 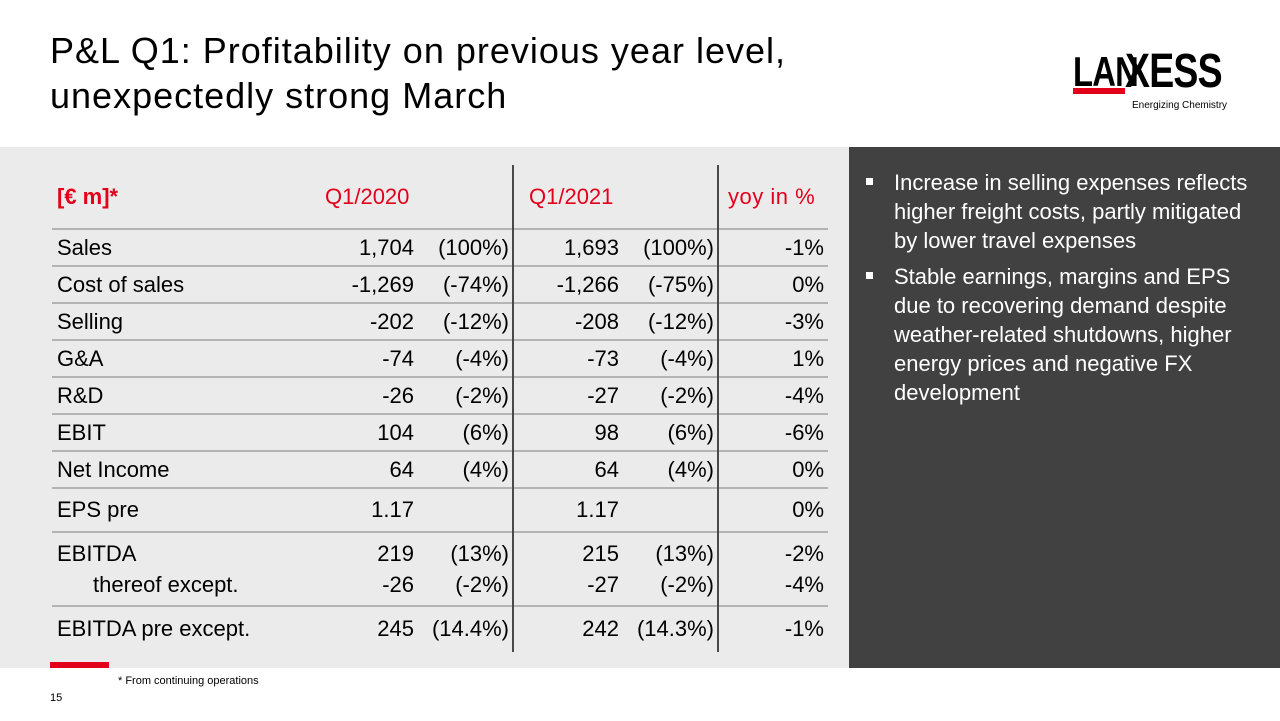 What do you see at coordinates (113, 469) in the screenshot?
I see `table-row-label: Net Income` at bounding box center [113, 469].